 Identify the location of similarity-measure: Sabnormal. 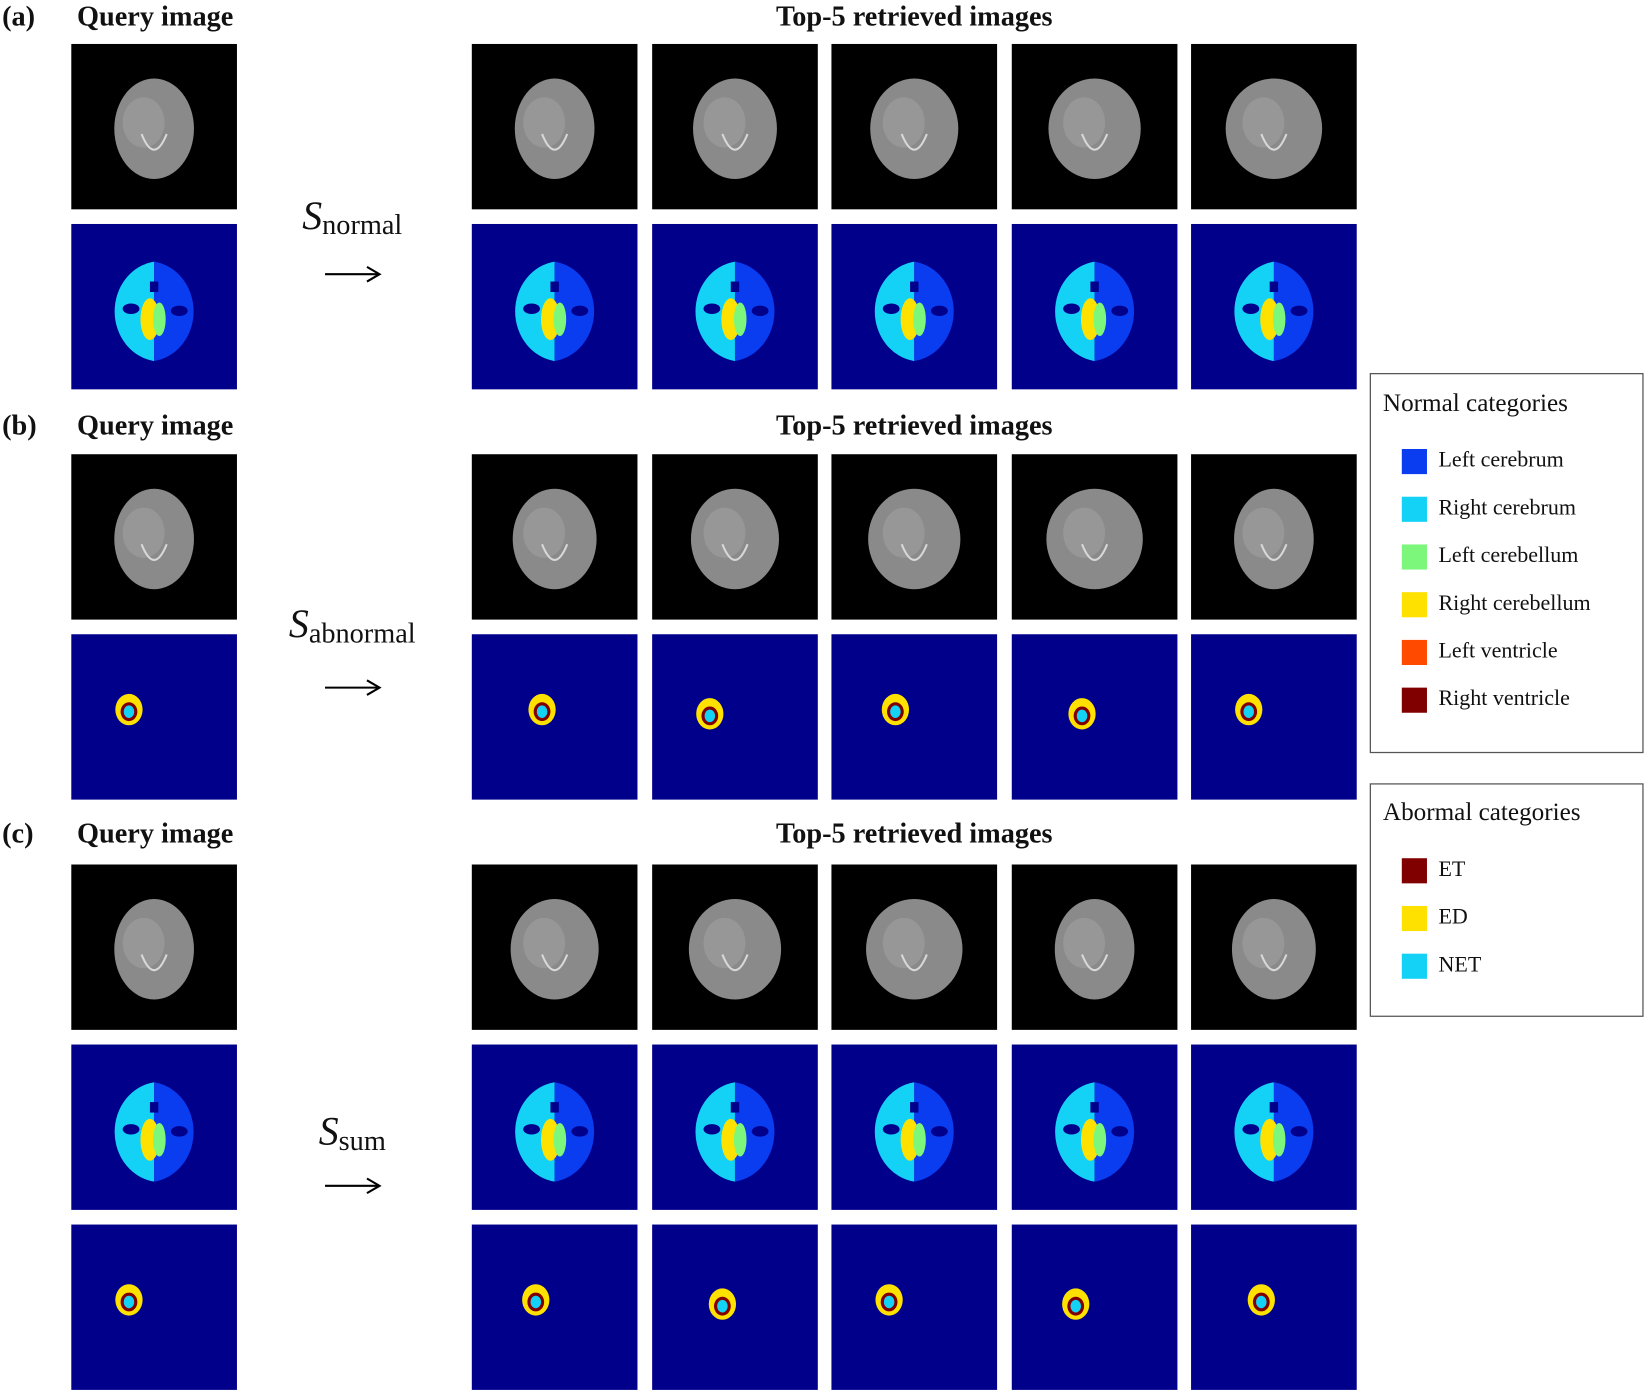
(352, 626).